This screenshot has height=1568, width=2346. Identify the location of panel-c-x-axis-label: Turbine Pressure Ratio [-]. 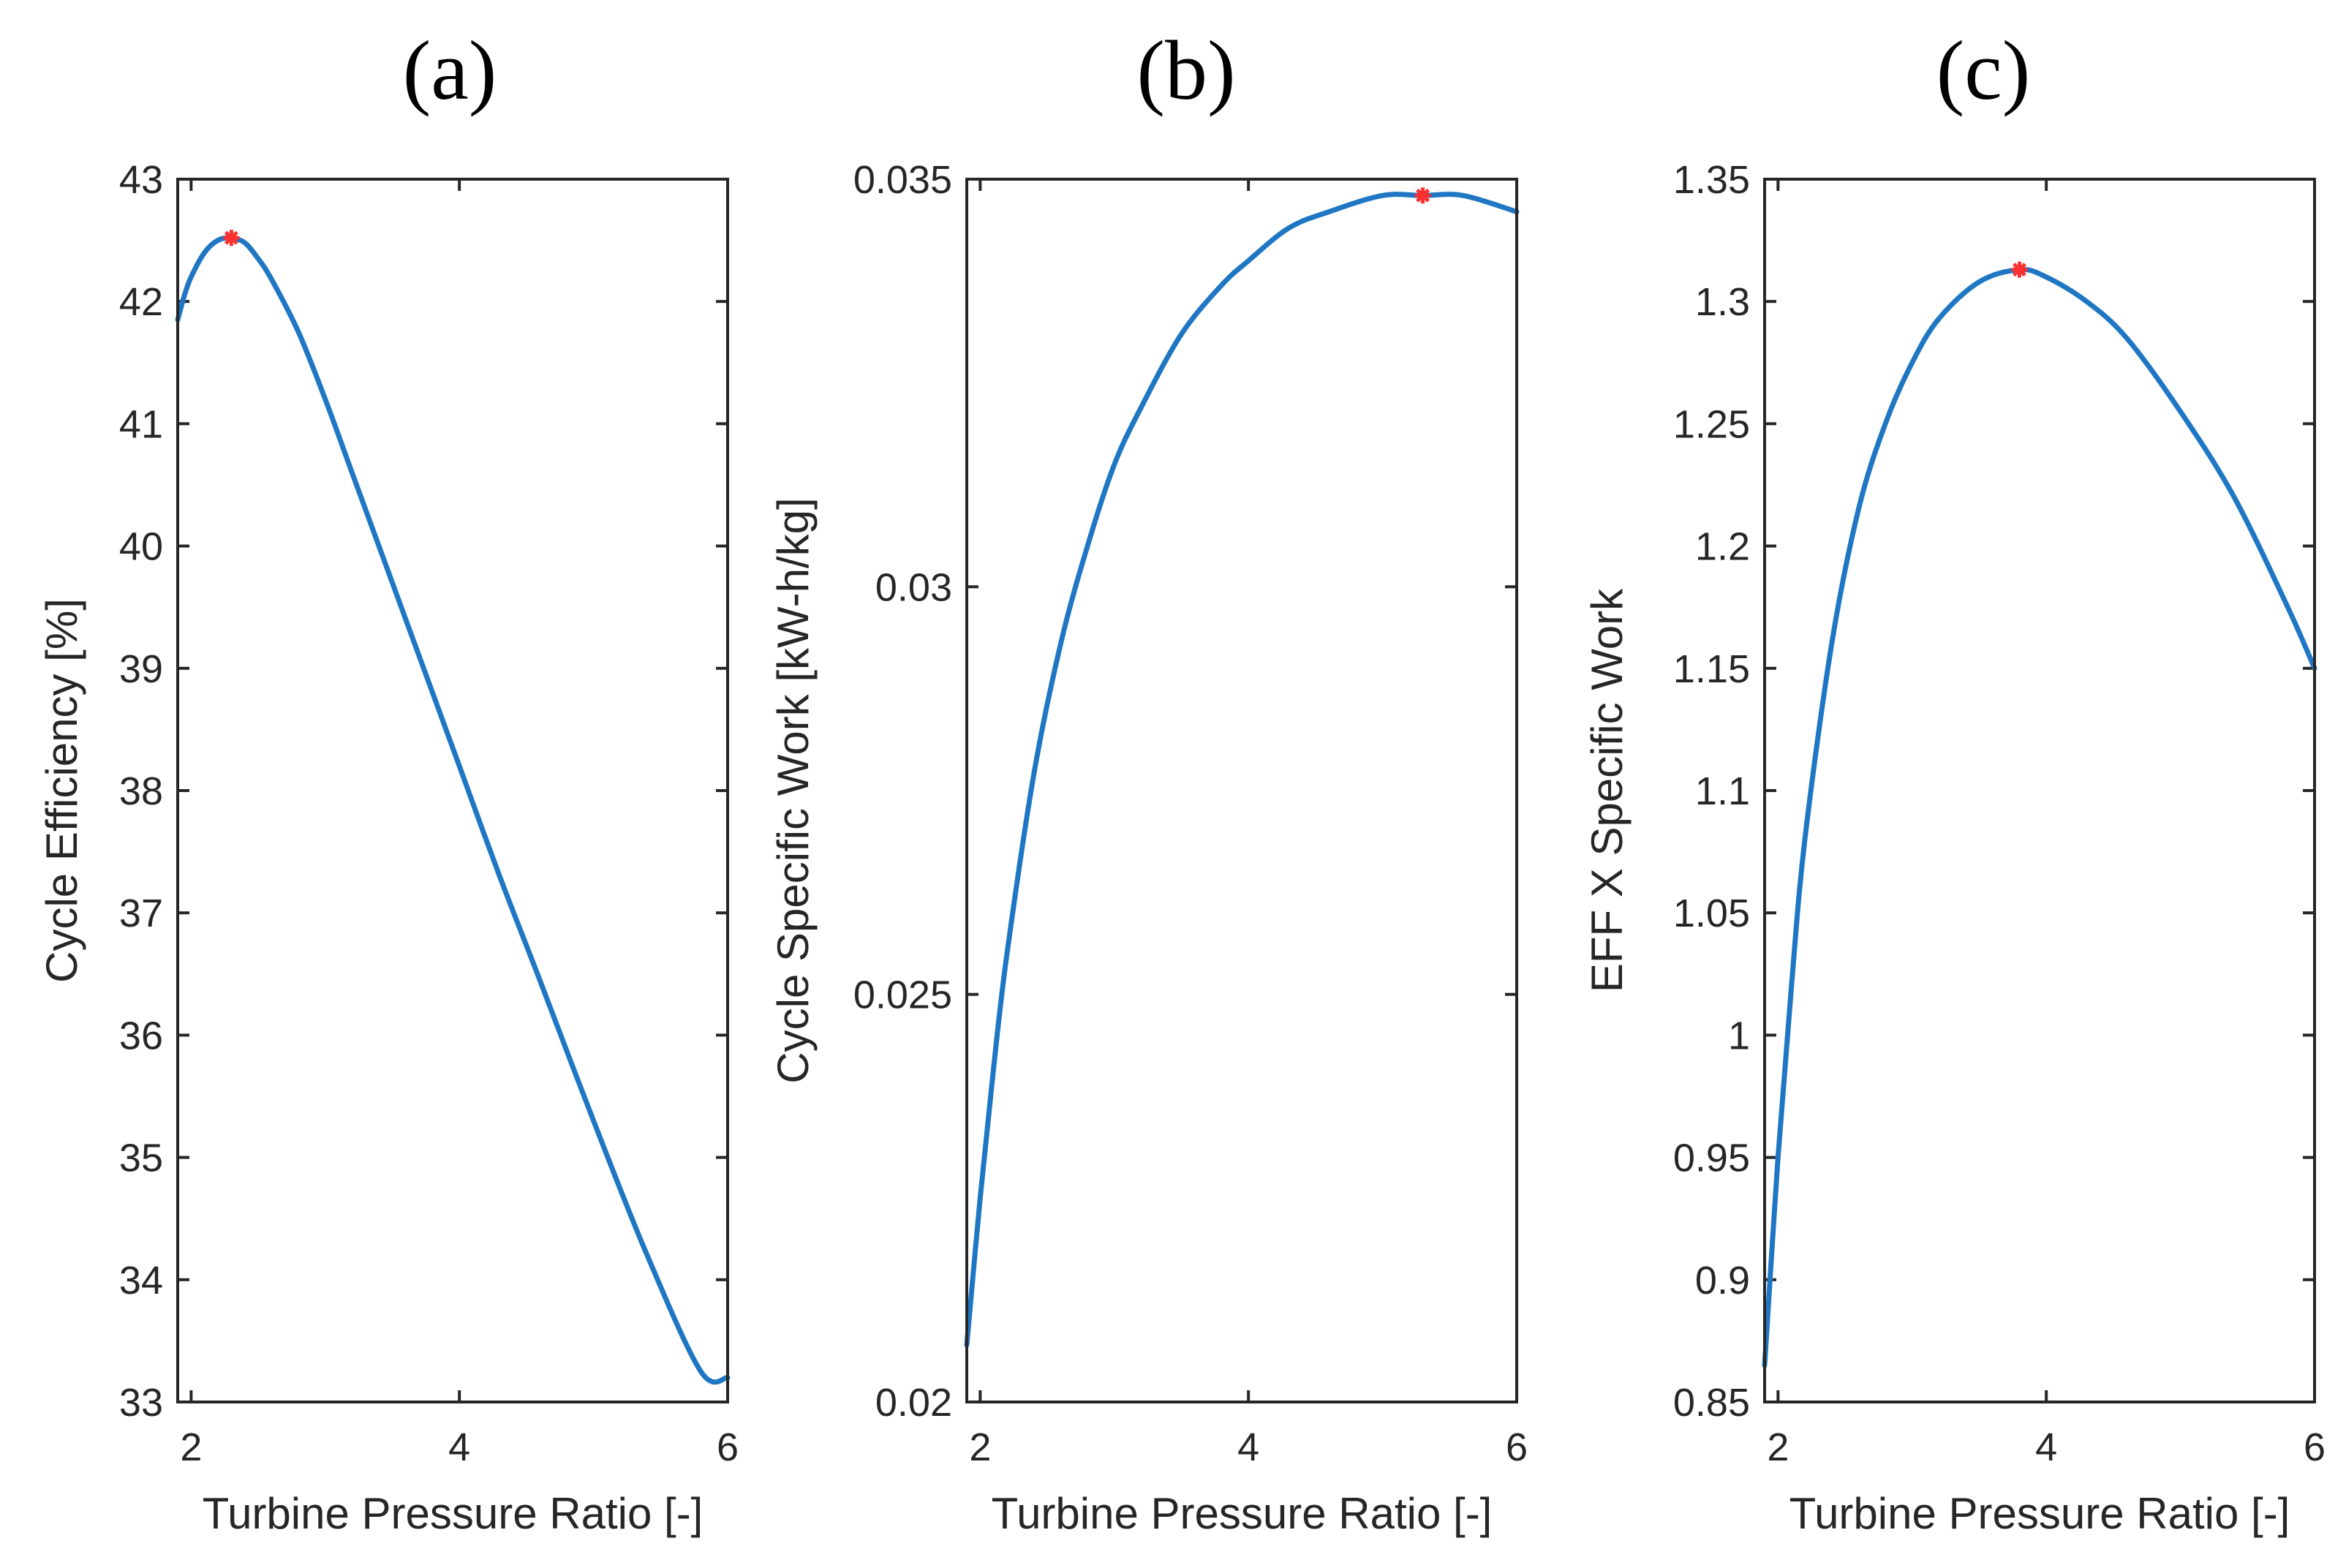
(2039, 1513).